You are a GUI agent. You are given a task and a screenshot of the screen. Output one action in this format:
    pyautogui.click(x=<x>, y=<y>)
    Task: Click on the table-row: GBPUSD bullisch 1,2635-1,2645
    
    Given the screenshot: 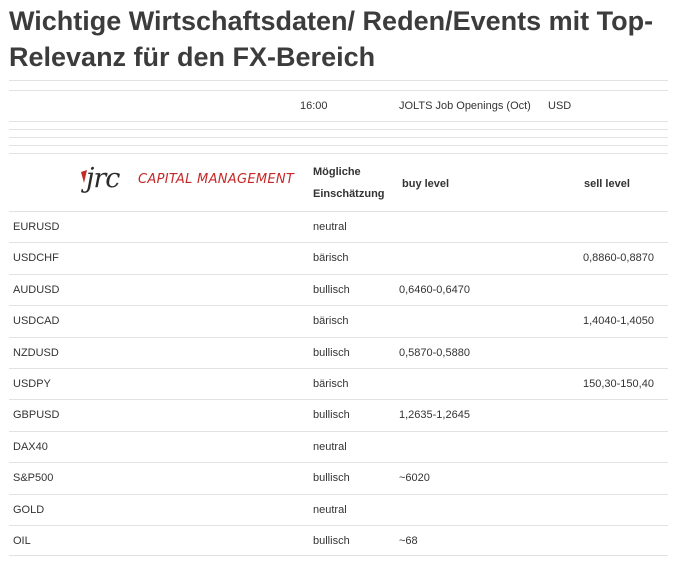 What is the action you would take?
    pyautogui.click(x=338, y=414)
    